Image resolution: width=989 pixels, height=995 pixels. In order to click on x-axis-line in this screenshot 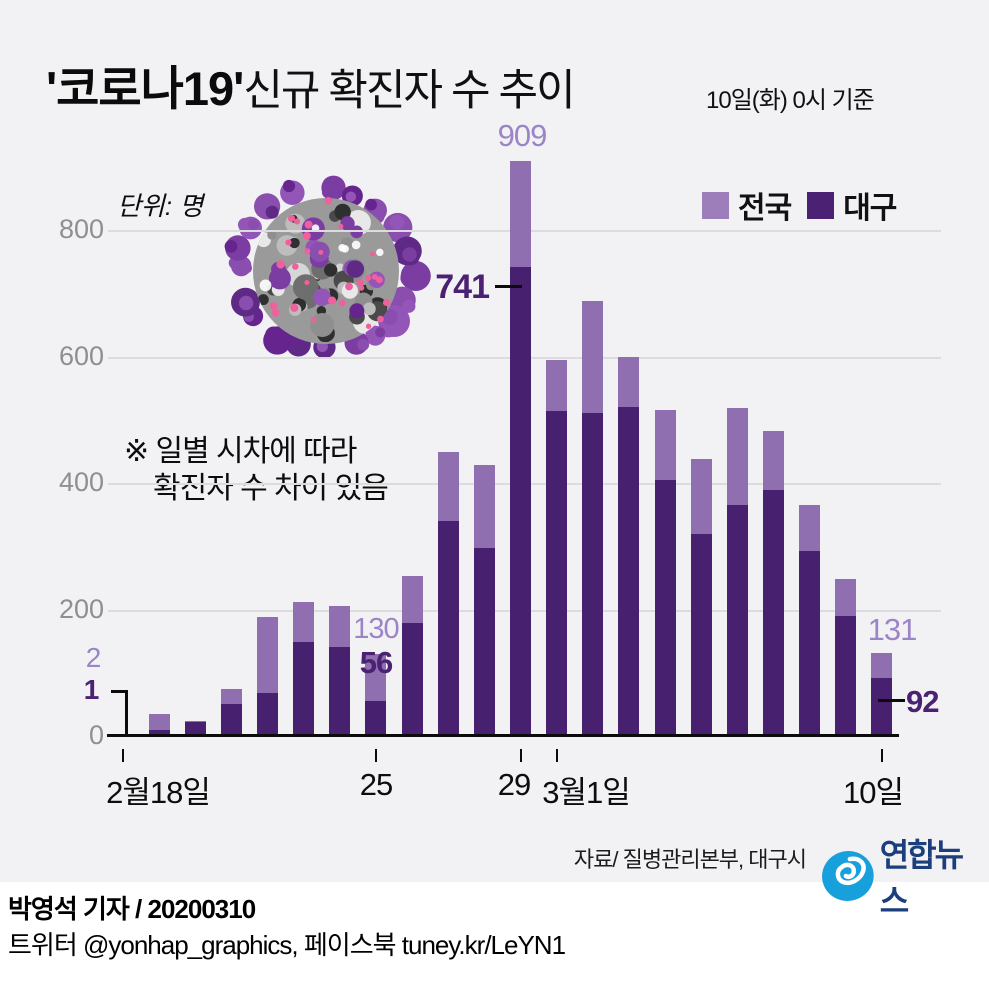, I will do `click(503, 735)`.